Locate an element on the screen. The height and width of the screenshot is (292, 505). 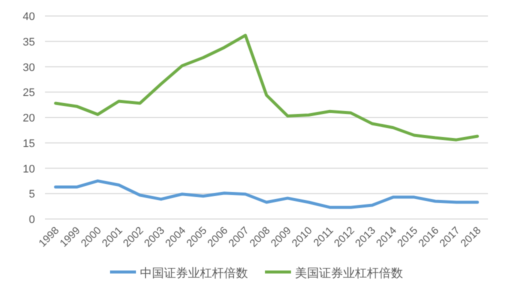
y-tick-label: 40 is located at coordinates (28, 17).